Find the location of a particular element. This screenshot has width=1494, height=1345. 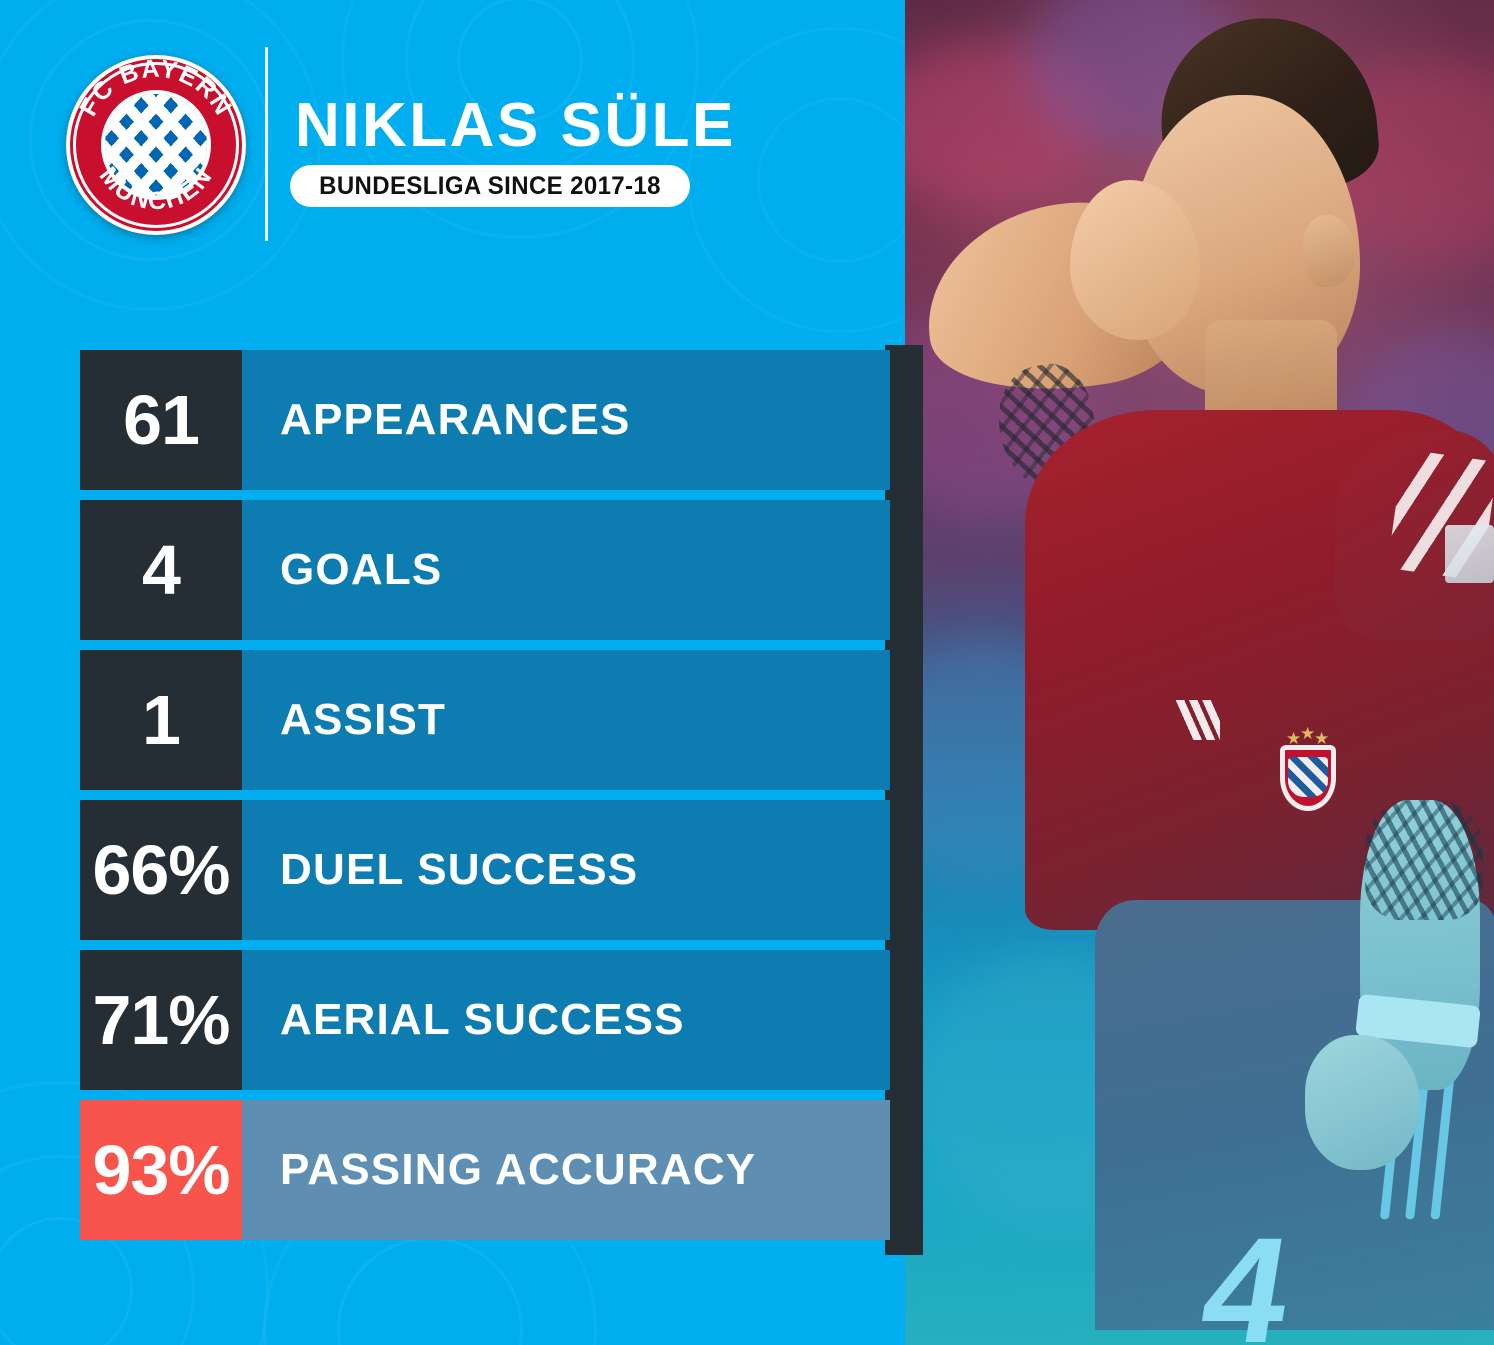

stat-bar: DUEL SUCCESS is located at coordinates (566, 870).